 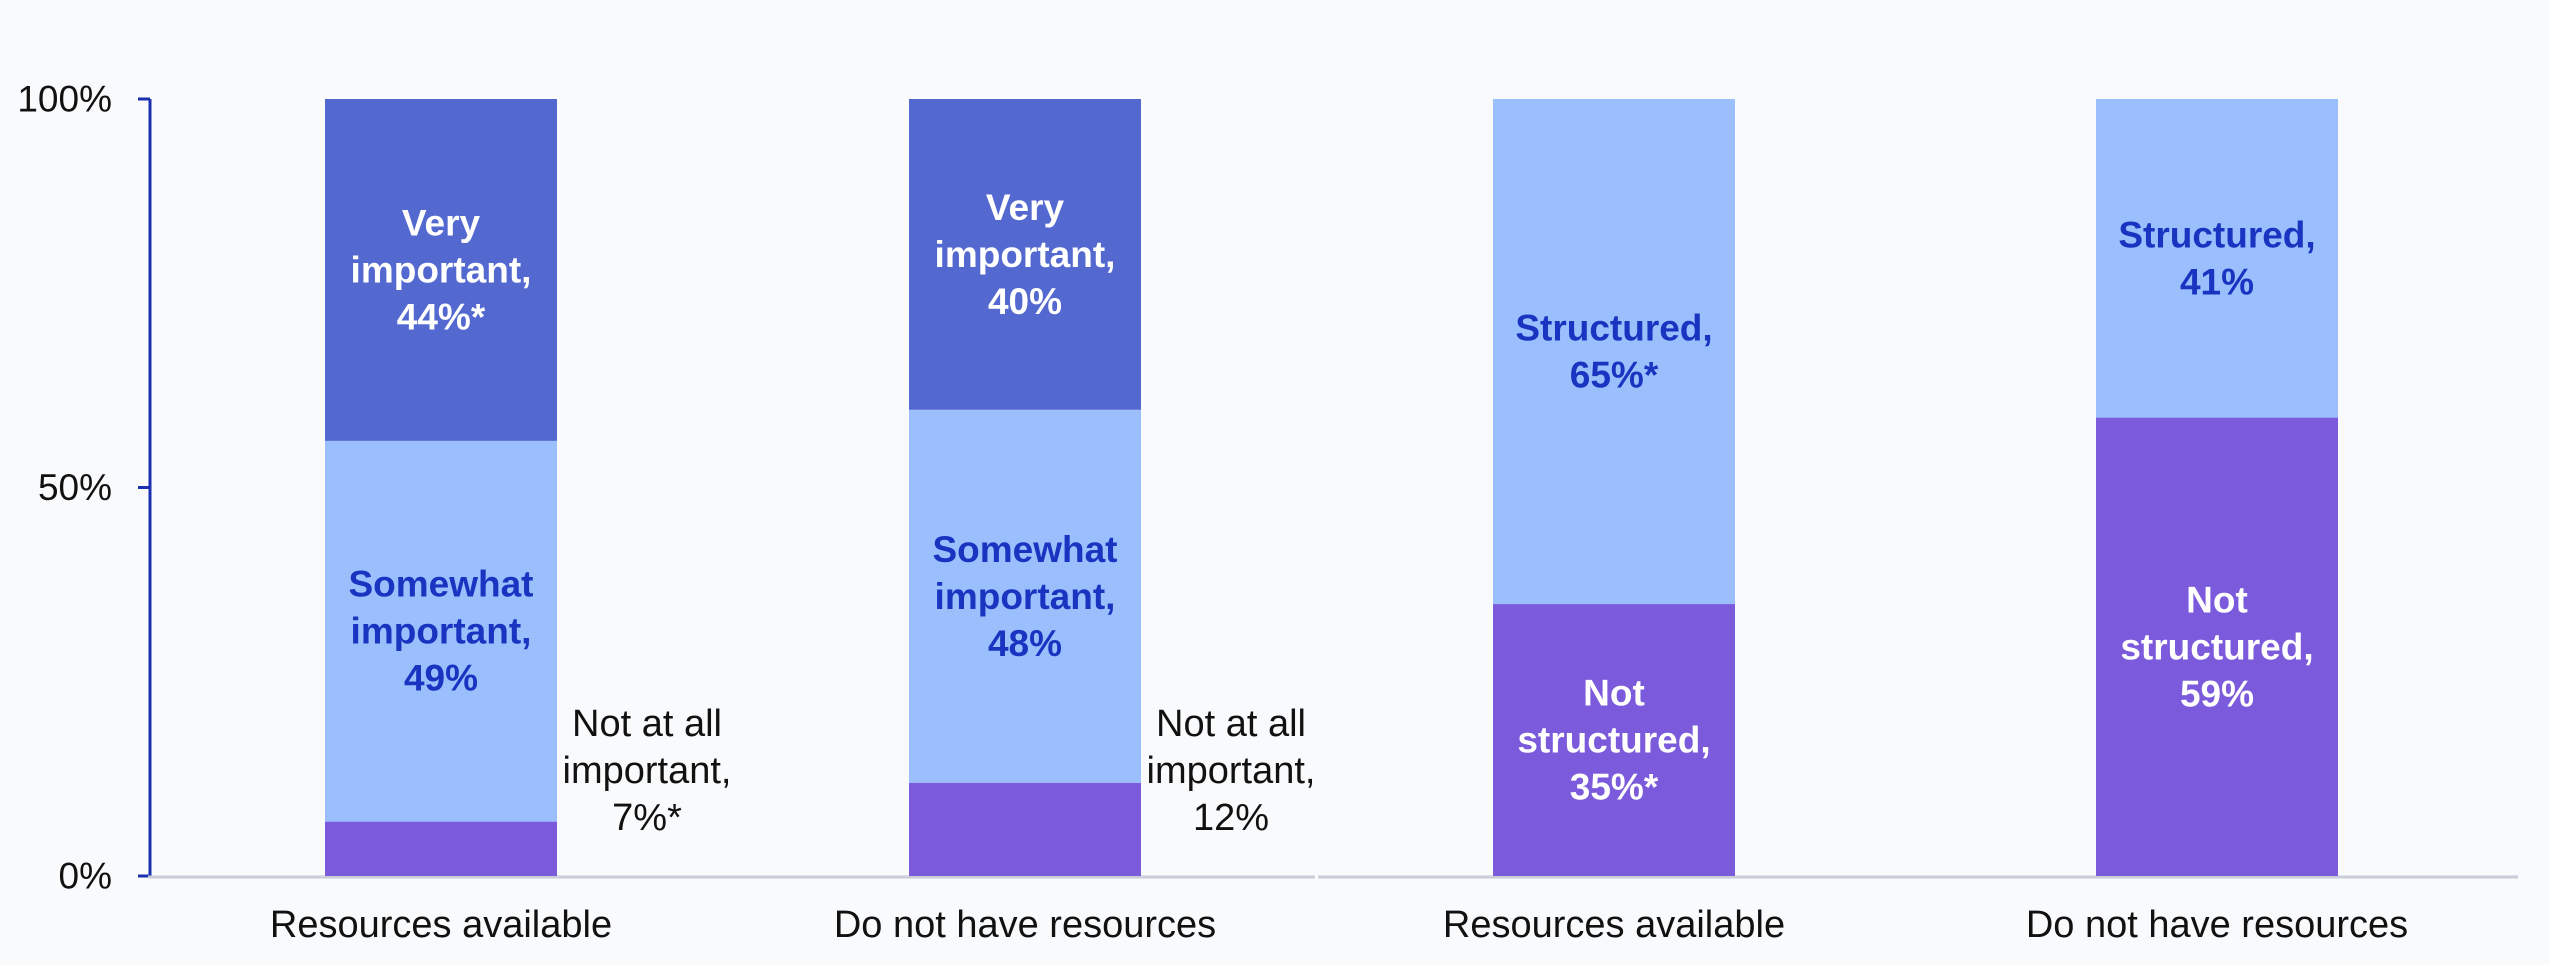 What do you see at coordinates (75, 487) in the screenshot?
I see `y-tick-label: 50%` at bounding box center [75, 487].